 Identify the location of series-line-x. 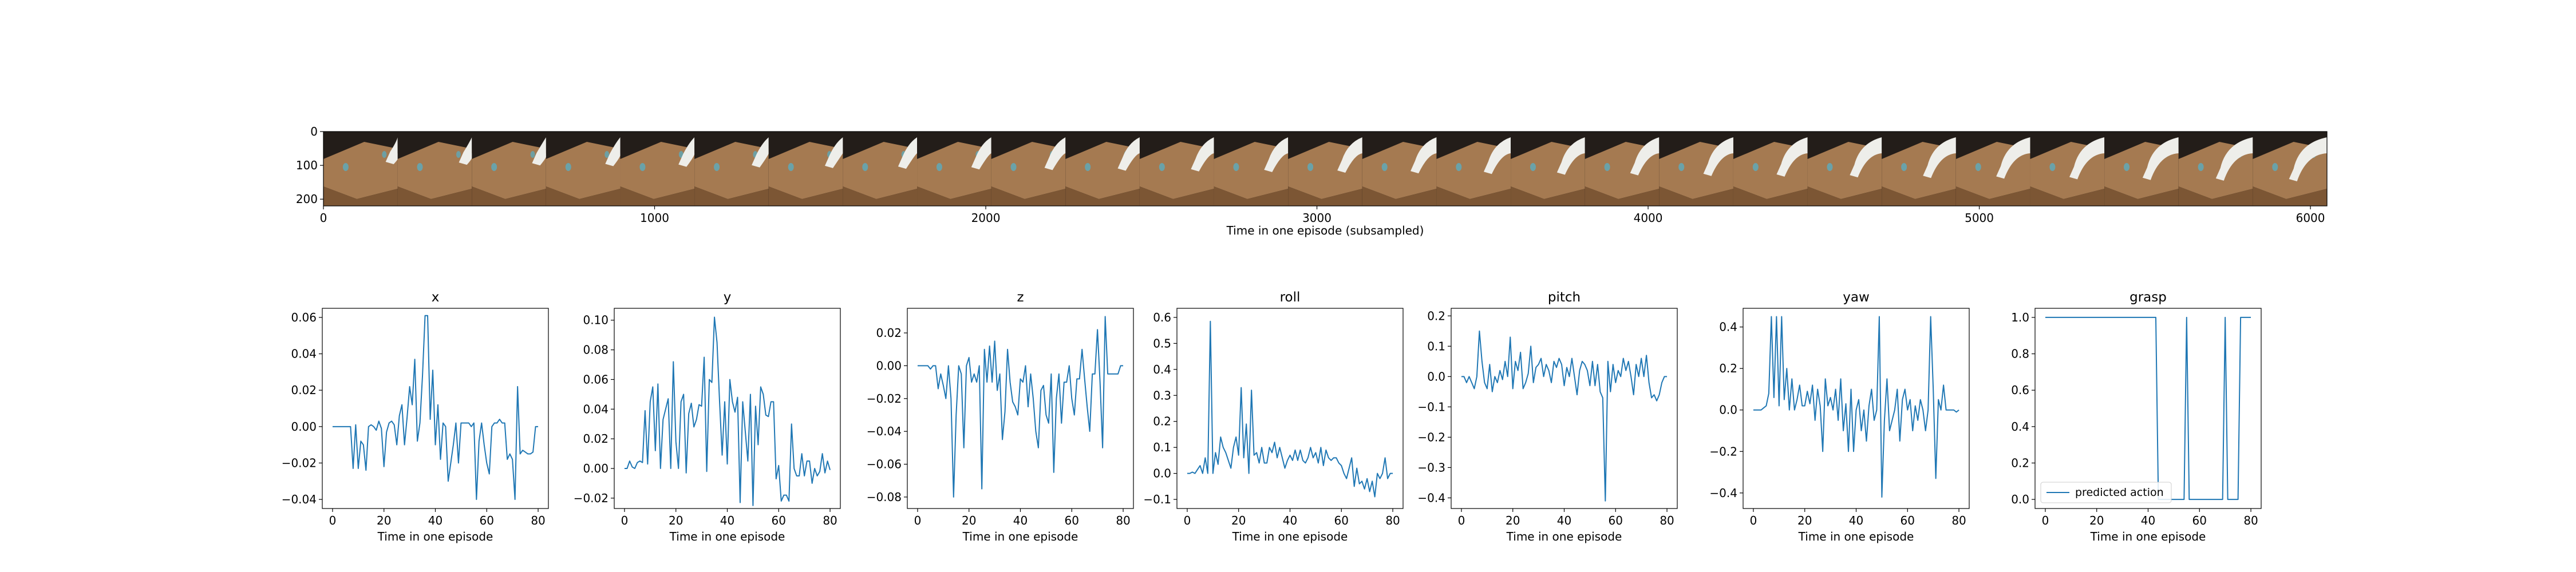
(435, 407).